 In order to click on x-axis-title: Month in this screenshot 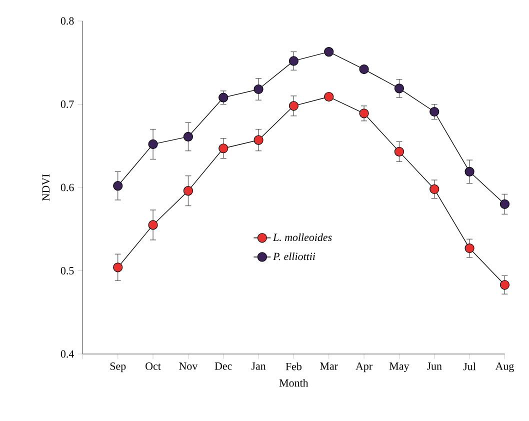, I will do `click(293, 382)`.